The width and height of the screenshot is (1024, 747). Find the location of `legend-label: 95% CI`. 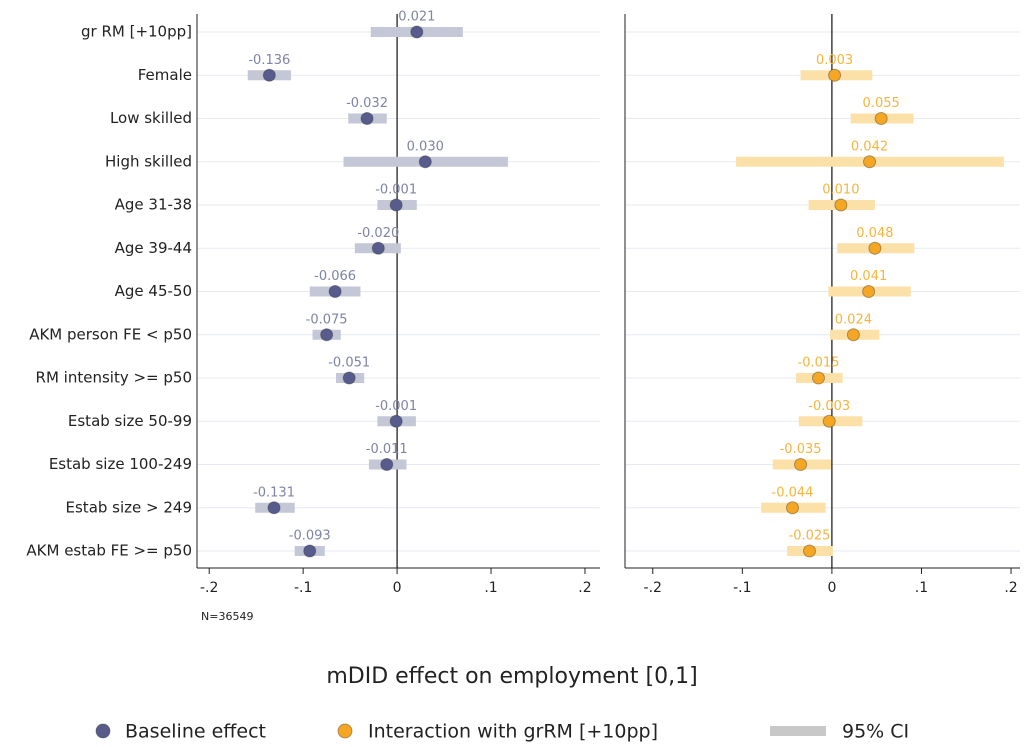

legend-label: 95% CI is located at coordinates (875, 732).